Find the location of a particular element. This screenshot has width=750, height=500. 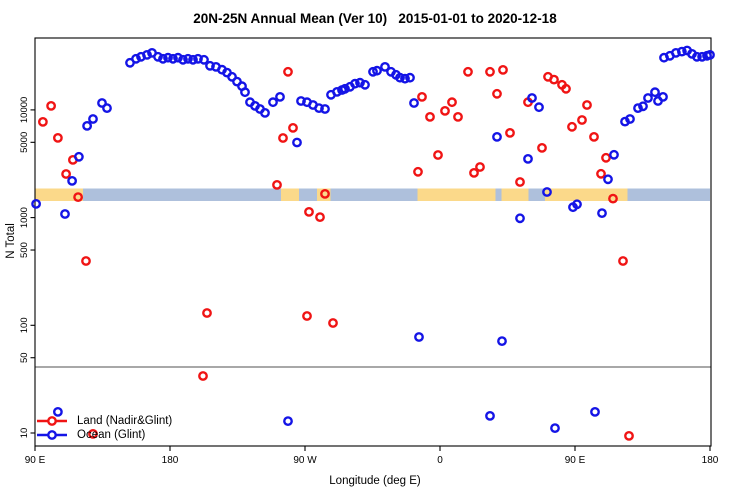

legend-item-land: Land (Nadir&Glint) is located at coordinates (104, 421).